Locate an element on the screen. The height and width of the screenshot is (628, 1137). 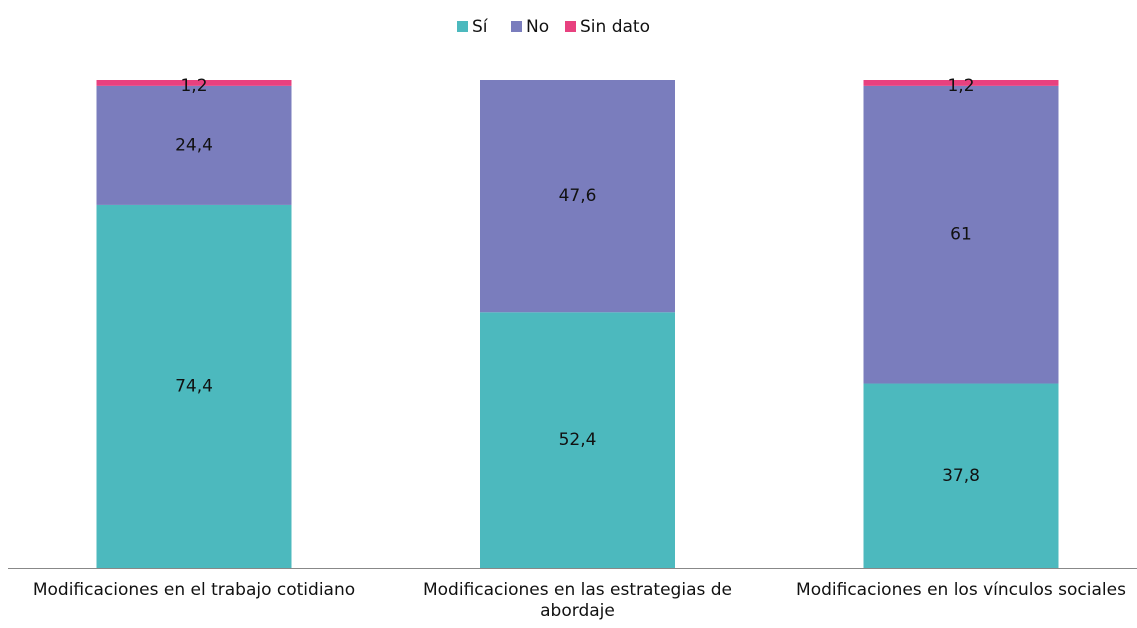
data-label: 37,8 is located at coordinates (961, 476).